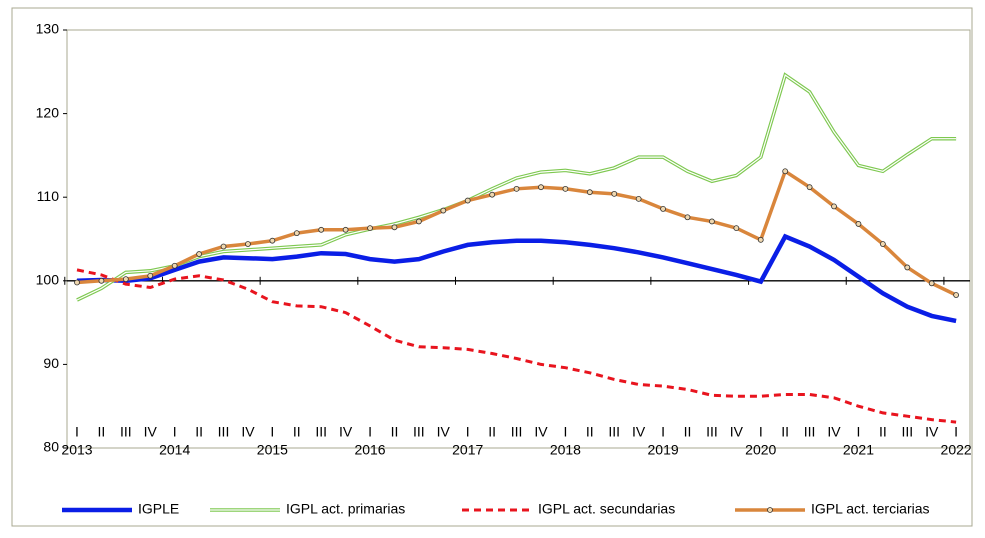 This screenshot has height=538, width=985. What do you see at coordinates (369, 450) in the screenshot?
I see `year-label: 2016` at bounding box center [369, 450].